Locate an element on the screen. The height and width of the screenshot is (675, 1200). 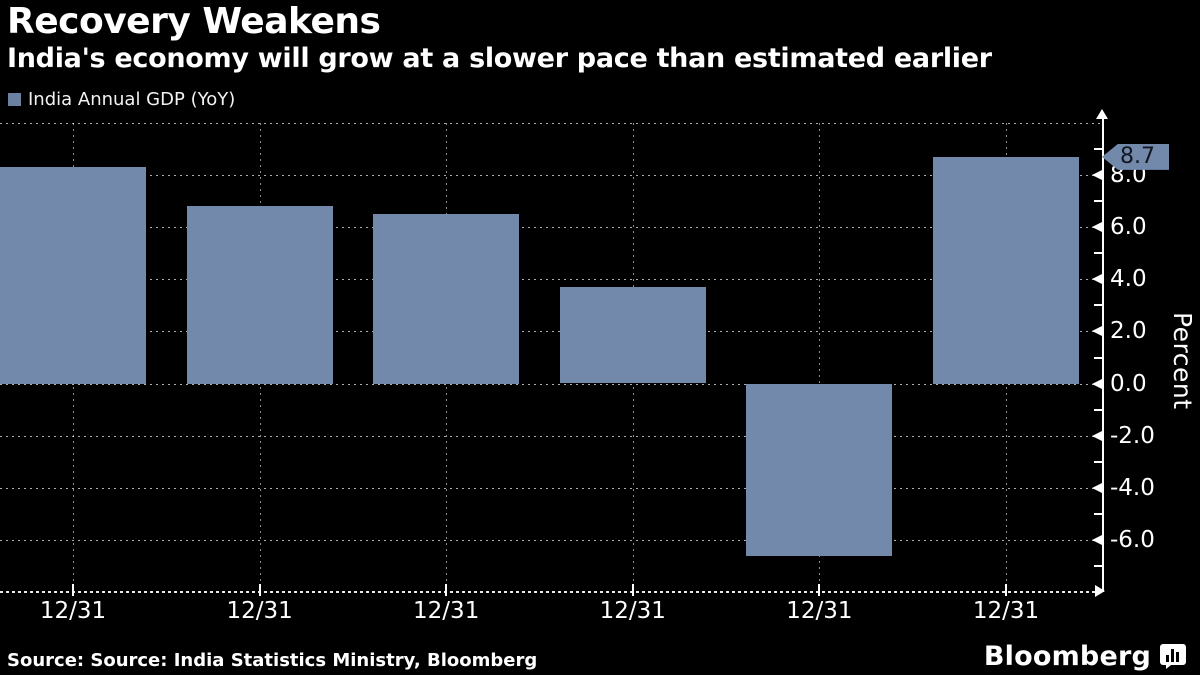
y-tick-label: -6.0 is located at coordinates (1132, 539).